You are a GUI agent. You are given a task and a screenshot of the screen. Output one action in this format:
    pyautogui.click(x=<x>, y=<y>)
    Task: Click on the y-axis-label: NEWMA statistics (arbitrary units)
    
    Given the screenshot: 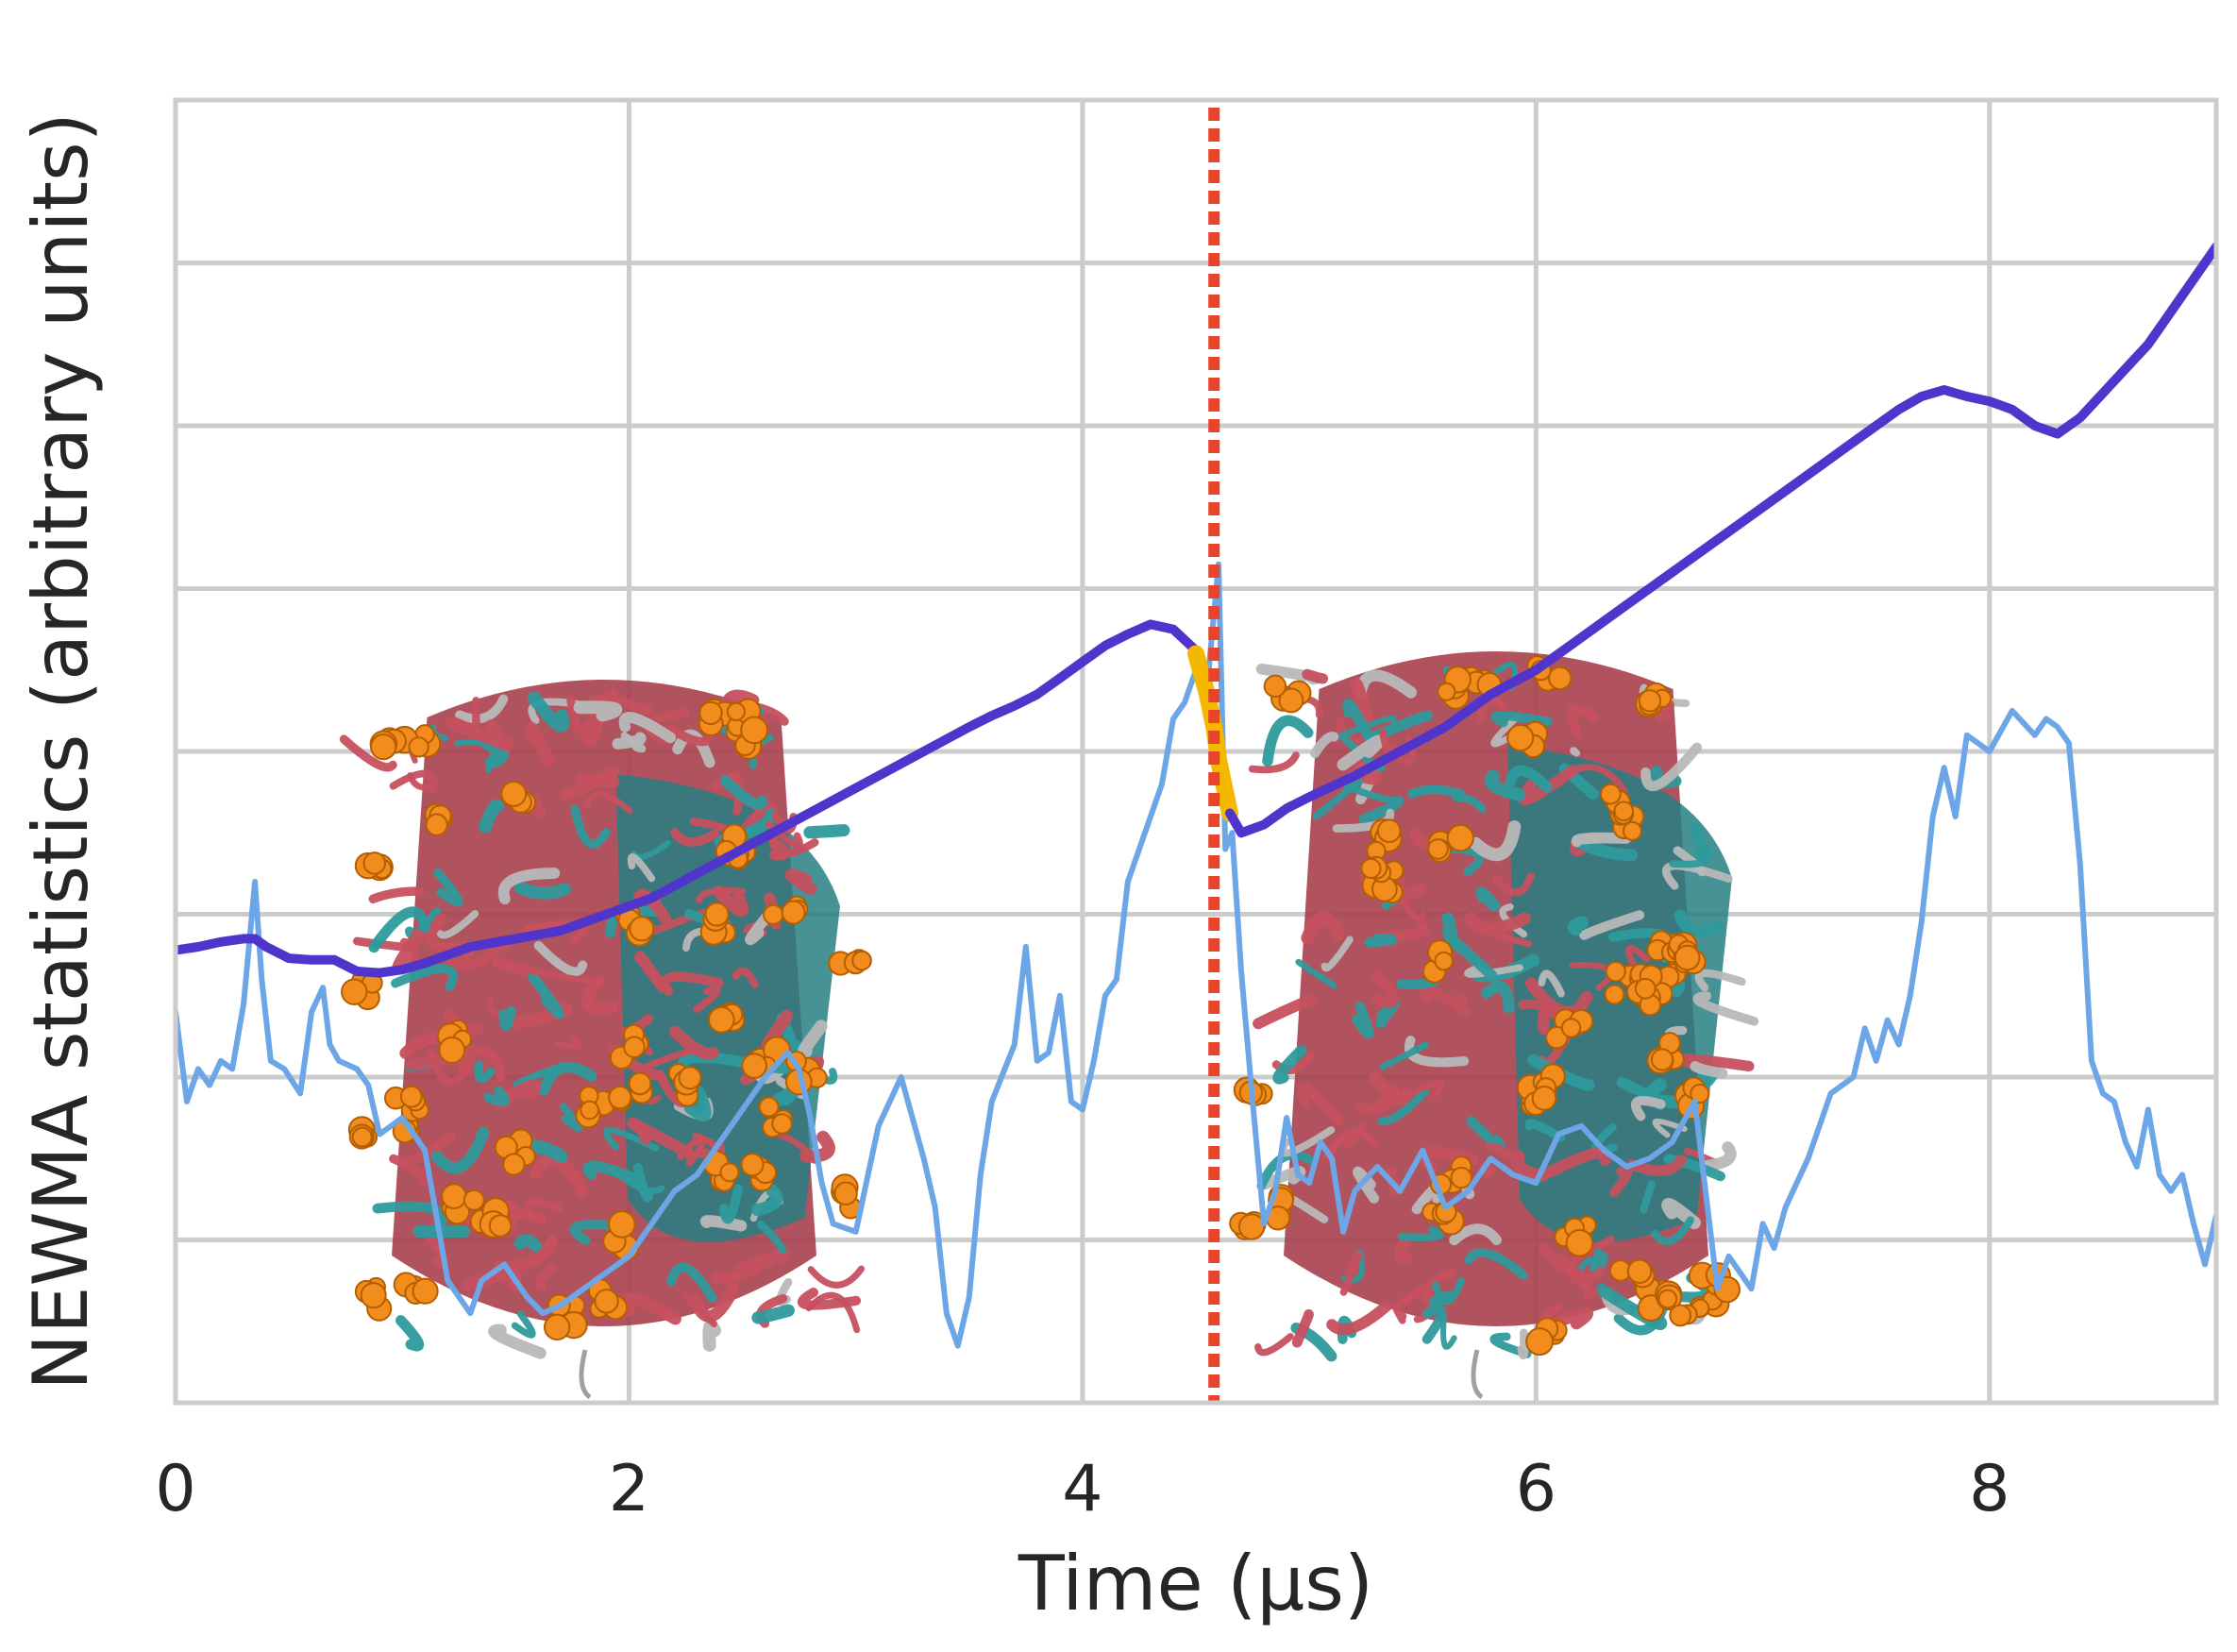 What is the action you would take?
    pyautogui.click(x=61, y=751)
    